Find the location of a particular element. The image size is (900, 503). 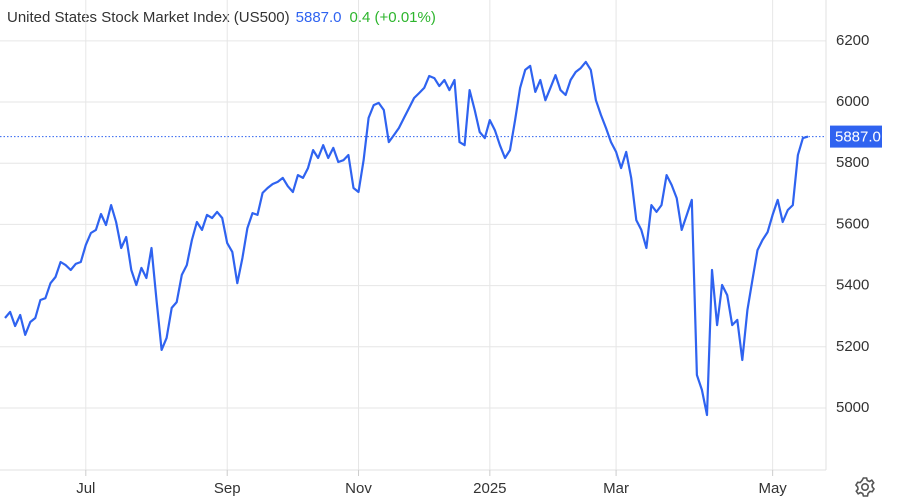

x-tick-label: Mar is located at coordinates (616, 488).